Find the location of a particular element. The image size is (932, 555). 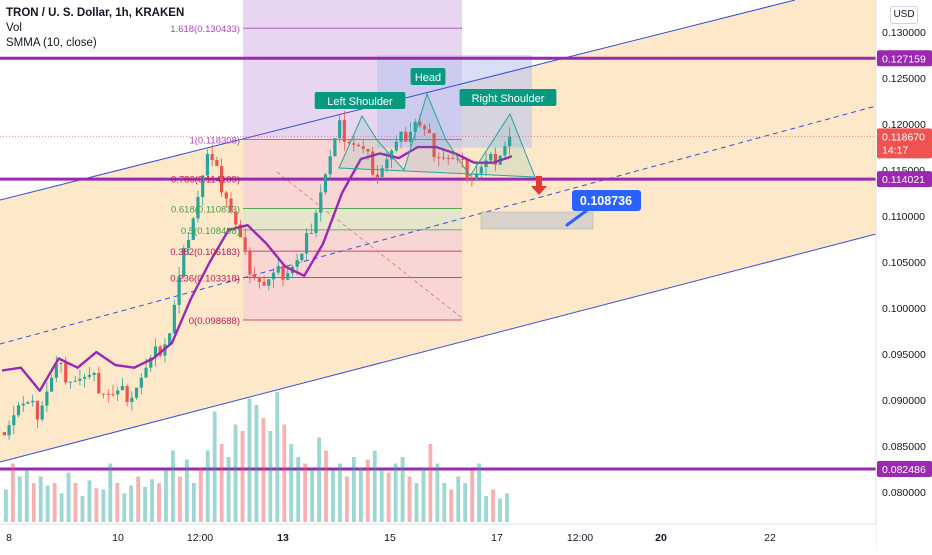

right-shoulder-label: Right Shoulder is located at coordinates (508, 99).